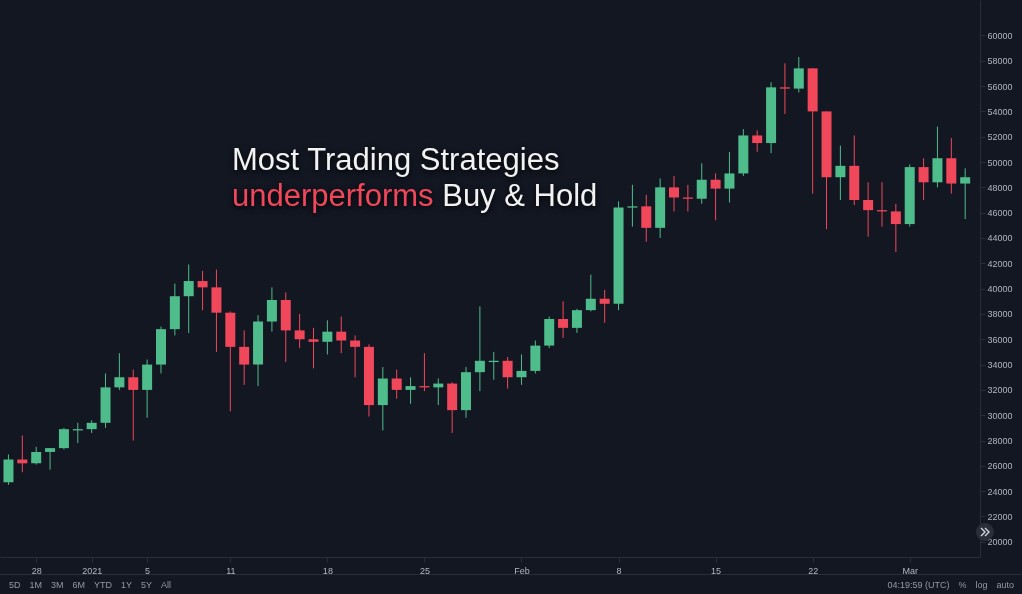  What do you see at coordinates (1000, 86) in the screenshot?
I see `y-tick-label: 56000` at bounding box center [1000, 86].